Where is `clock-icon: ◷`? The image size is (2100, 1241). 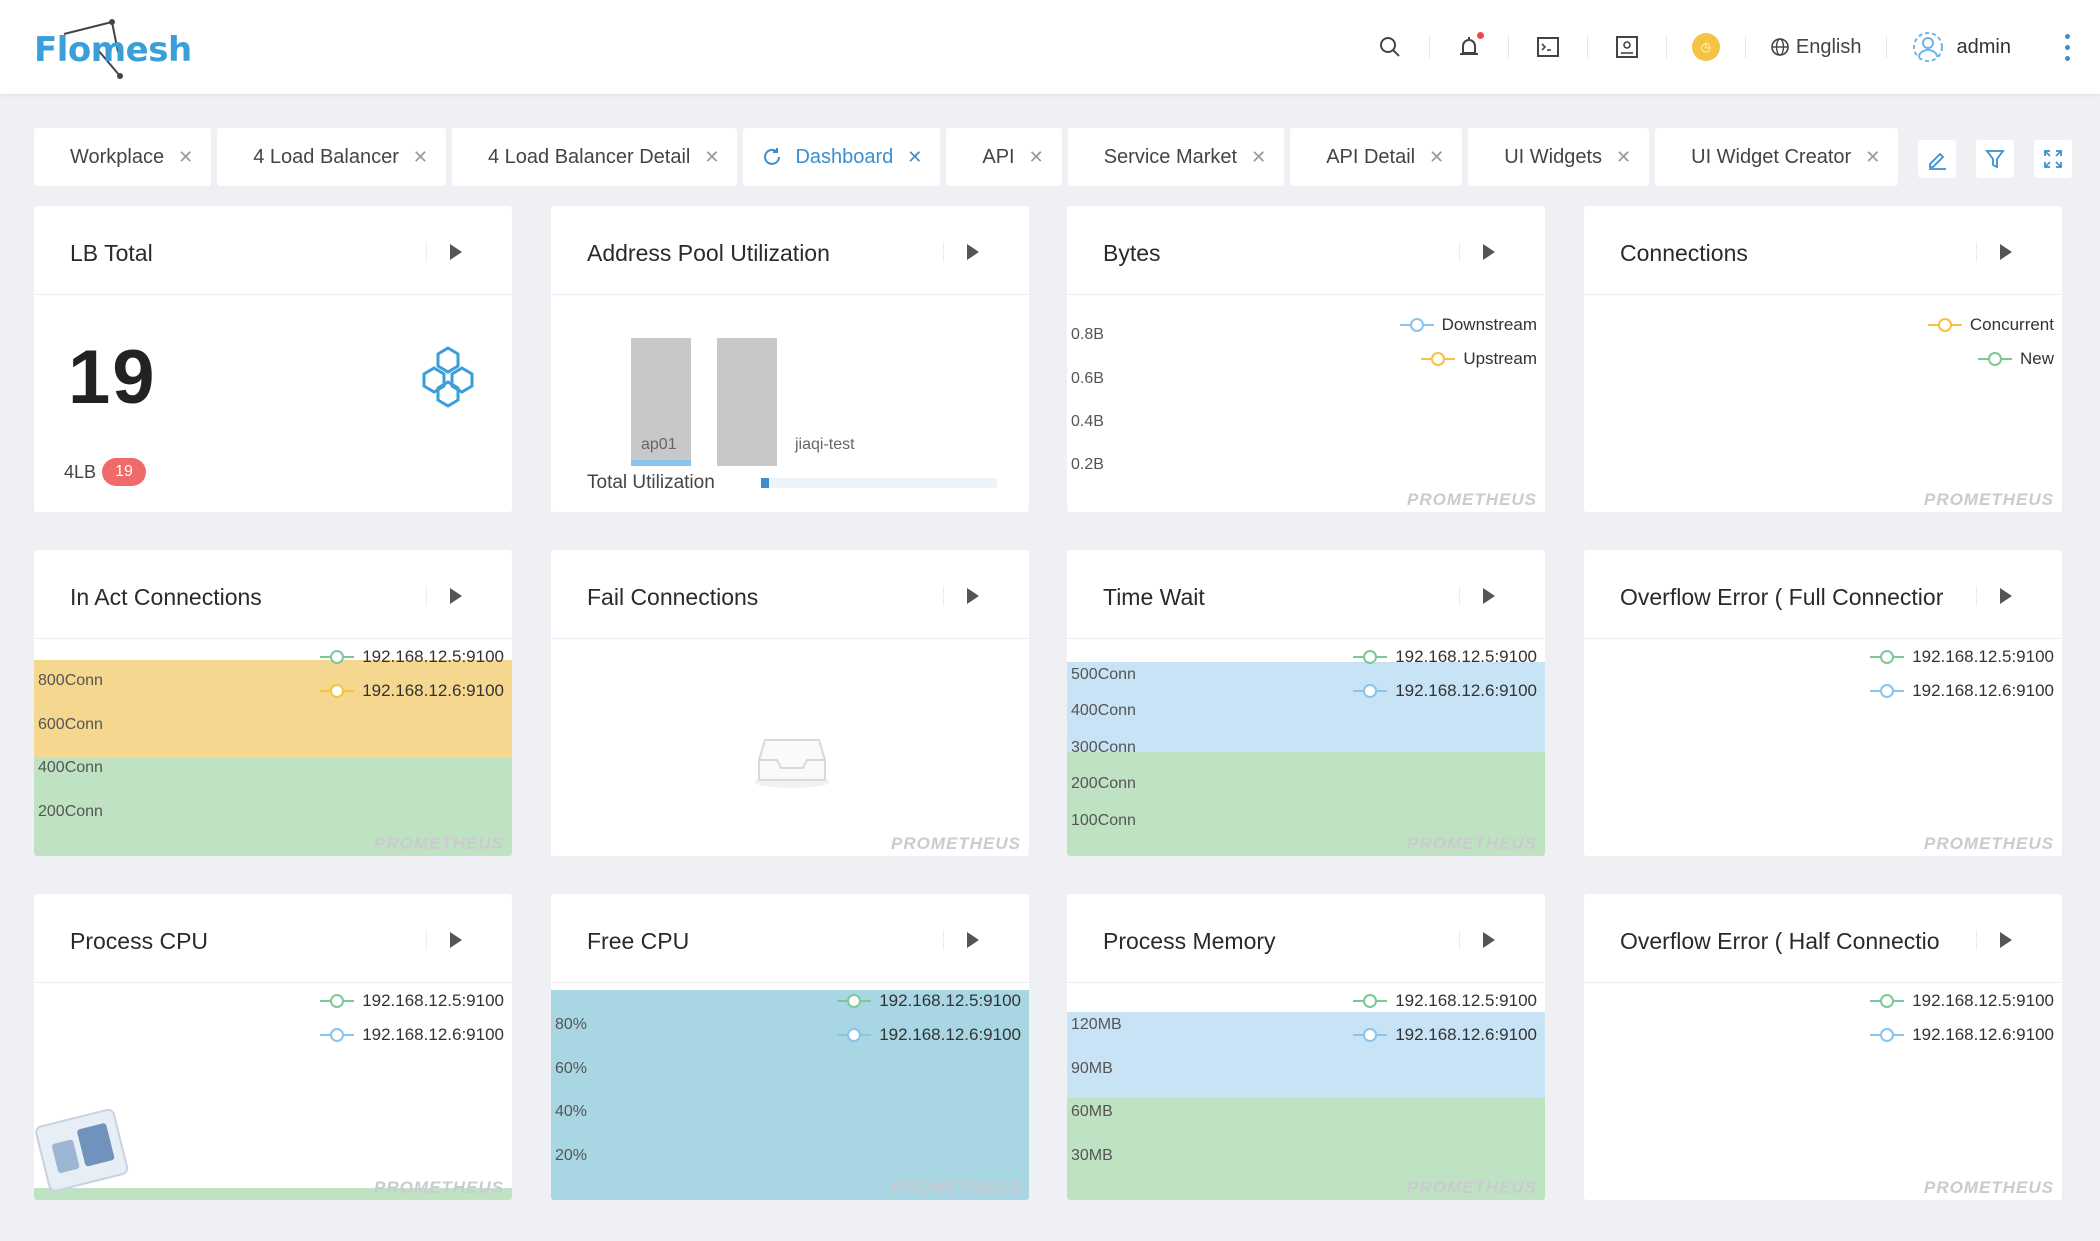
clock-icon: ◷ is located at coordinates (1706, 47).